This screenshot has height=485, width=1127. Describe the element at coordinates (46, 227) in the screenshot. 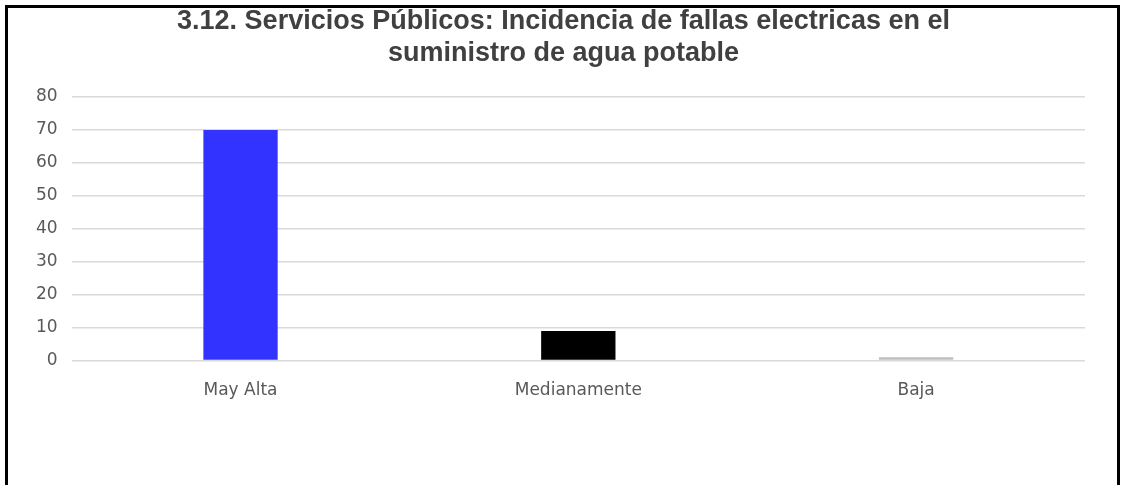

I see `y-tick-label: 40` at that location.